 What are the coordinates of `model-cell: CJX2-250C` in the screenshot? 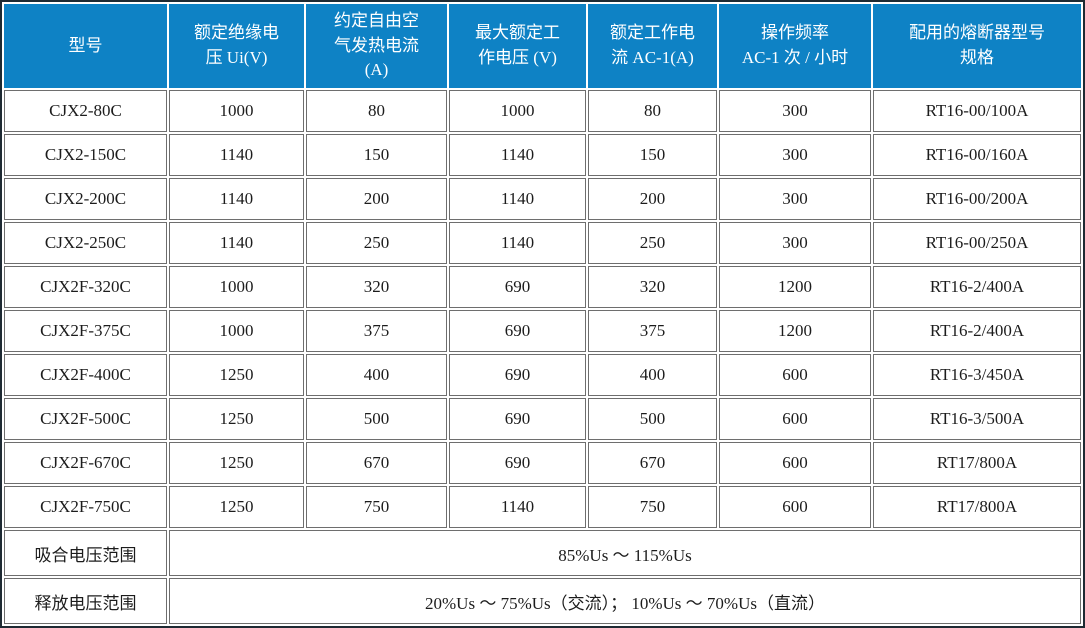 It's located at (85, 243).